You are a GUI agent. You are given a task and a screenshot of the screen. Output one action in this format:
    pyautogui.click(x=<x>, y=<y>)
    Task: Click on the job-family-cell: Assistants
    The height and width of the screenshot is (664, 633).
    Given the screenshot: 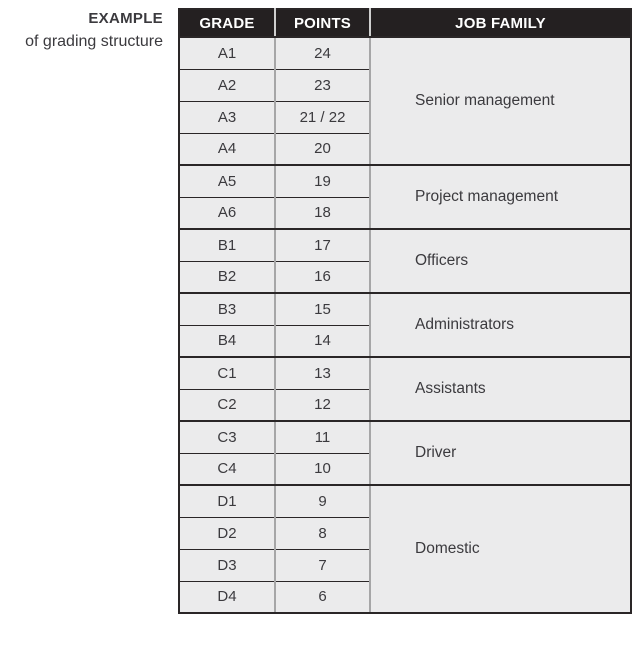 What is the action you would take?
    pyautogui.click(x=500, y=389)
    